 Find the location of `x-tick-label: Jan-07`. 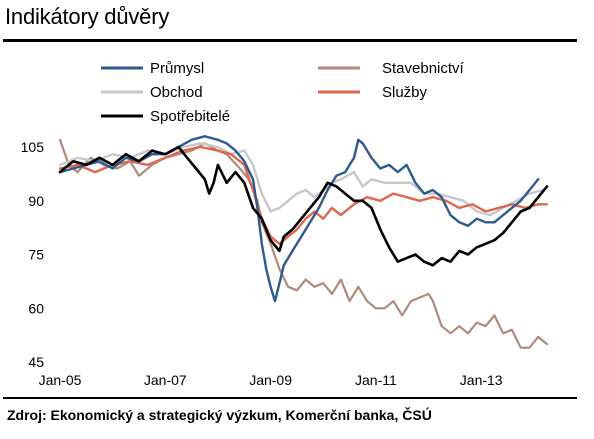

x-tick-label: Jan-07 is located at coordinates (165, 380).